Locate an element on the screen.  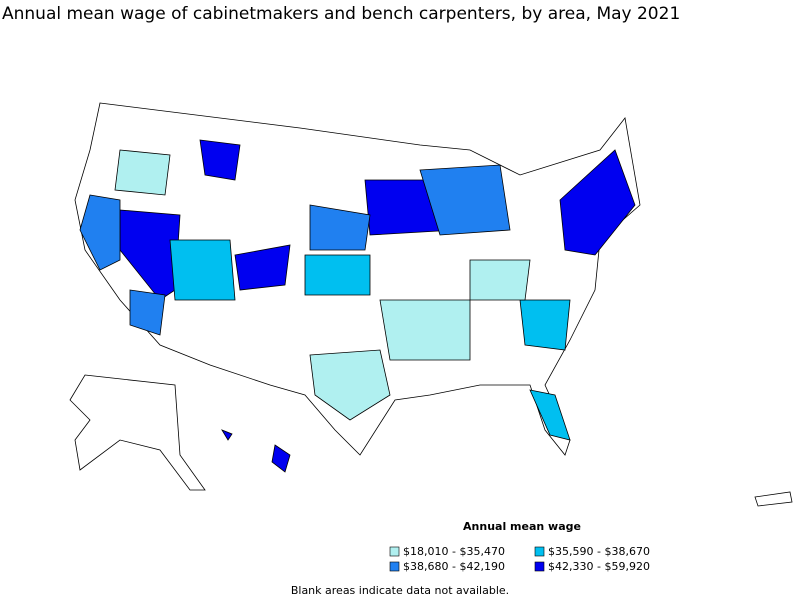
puerto-rico is located at coordinates (773, 499).